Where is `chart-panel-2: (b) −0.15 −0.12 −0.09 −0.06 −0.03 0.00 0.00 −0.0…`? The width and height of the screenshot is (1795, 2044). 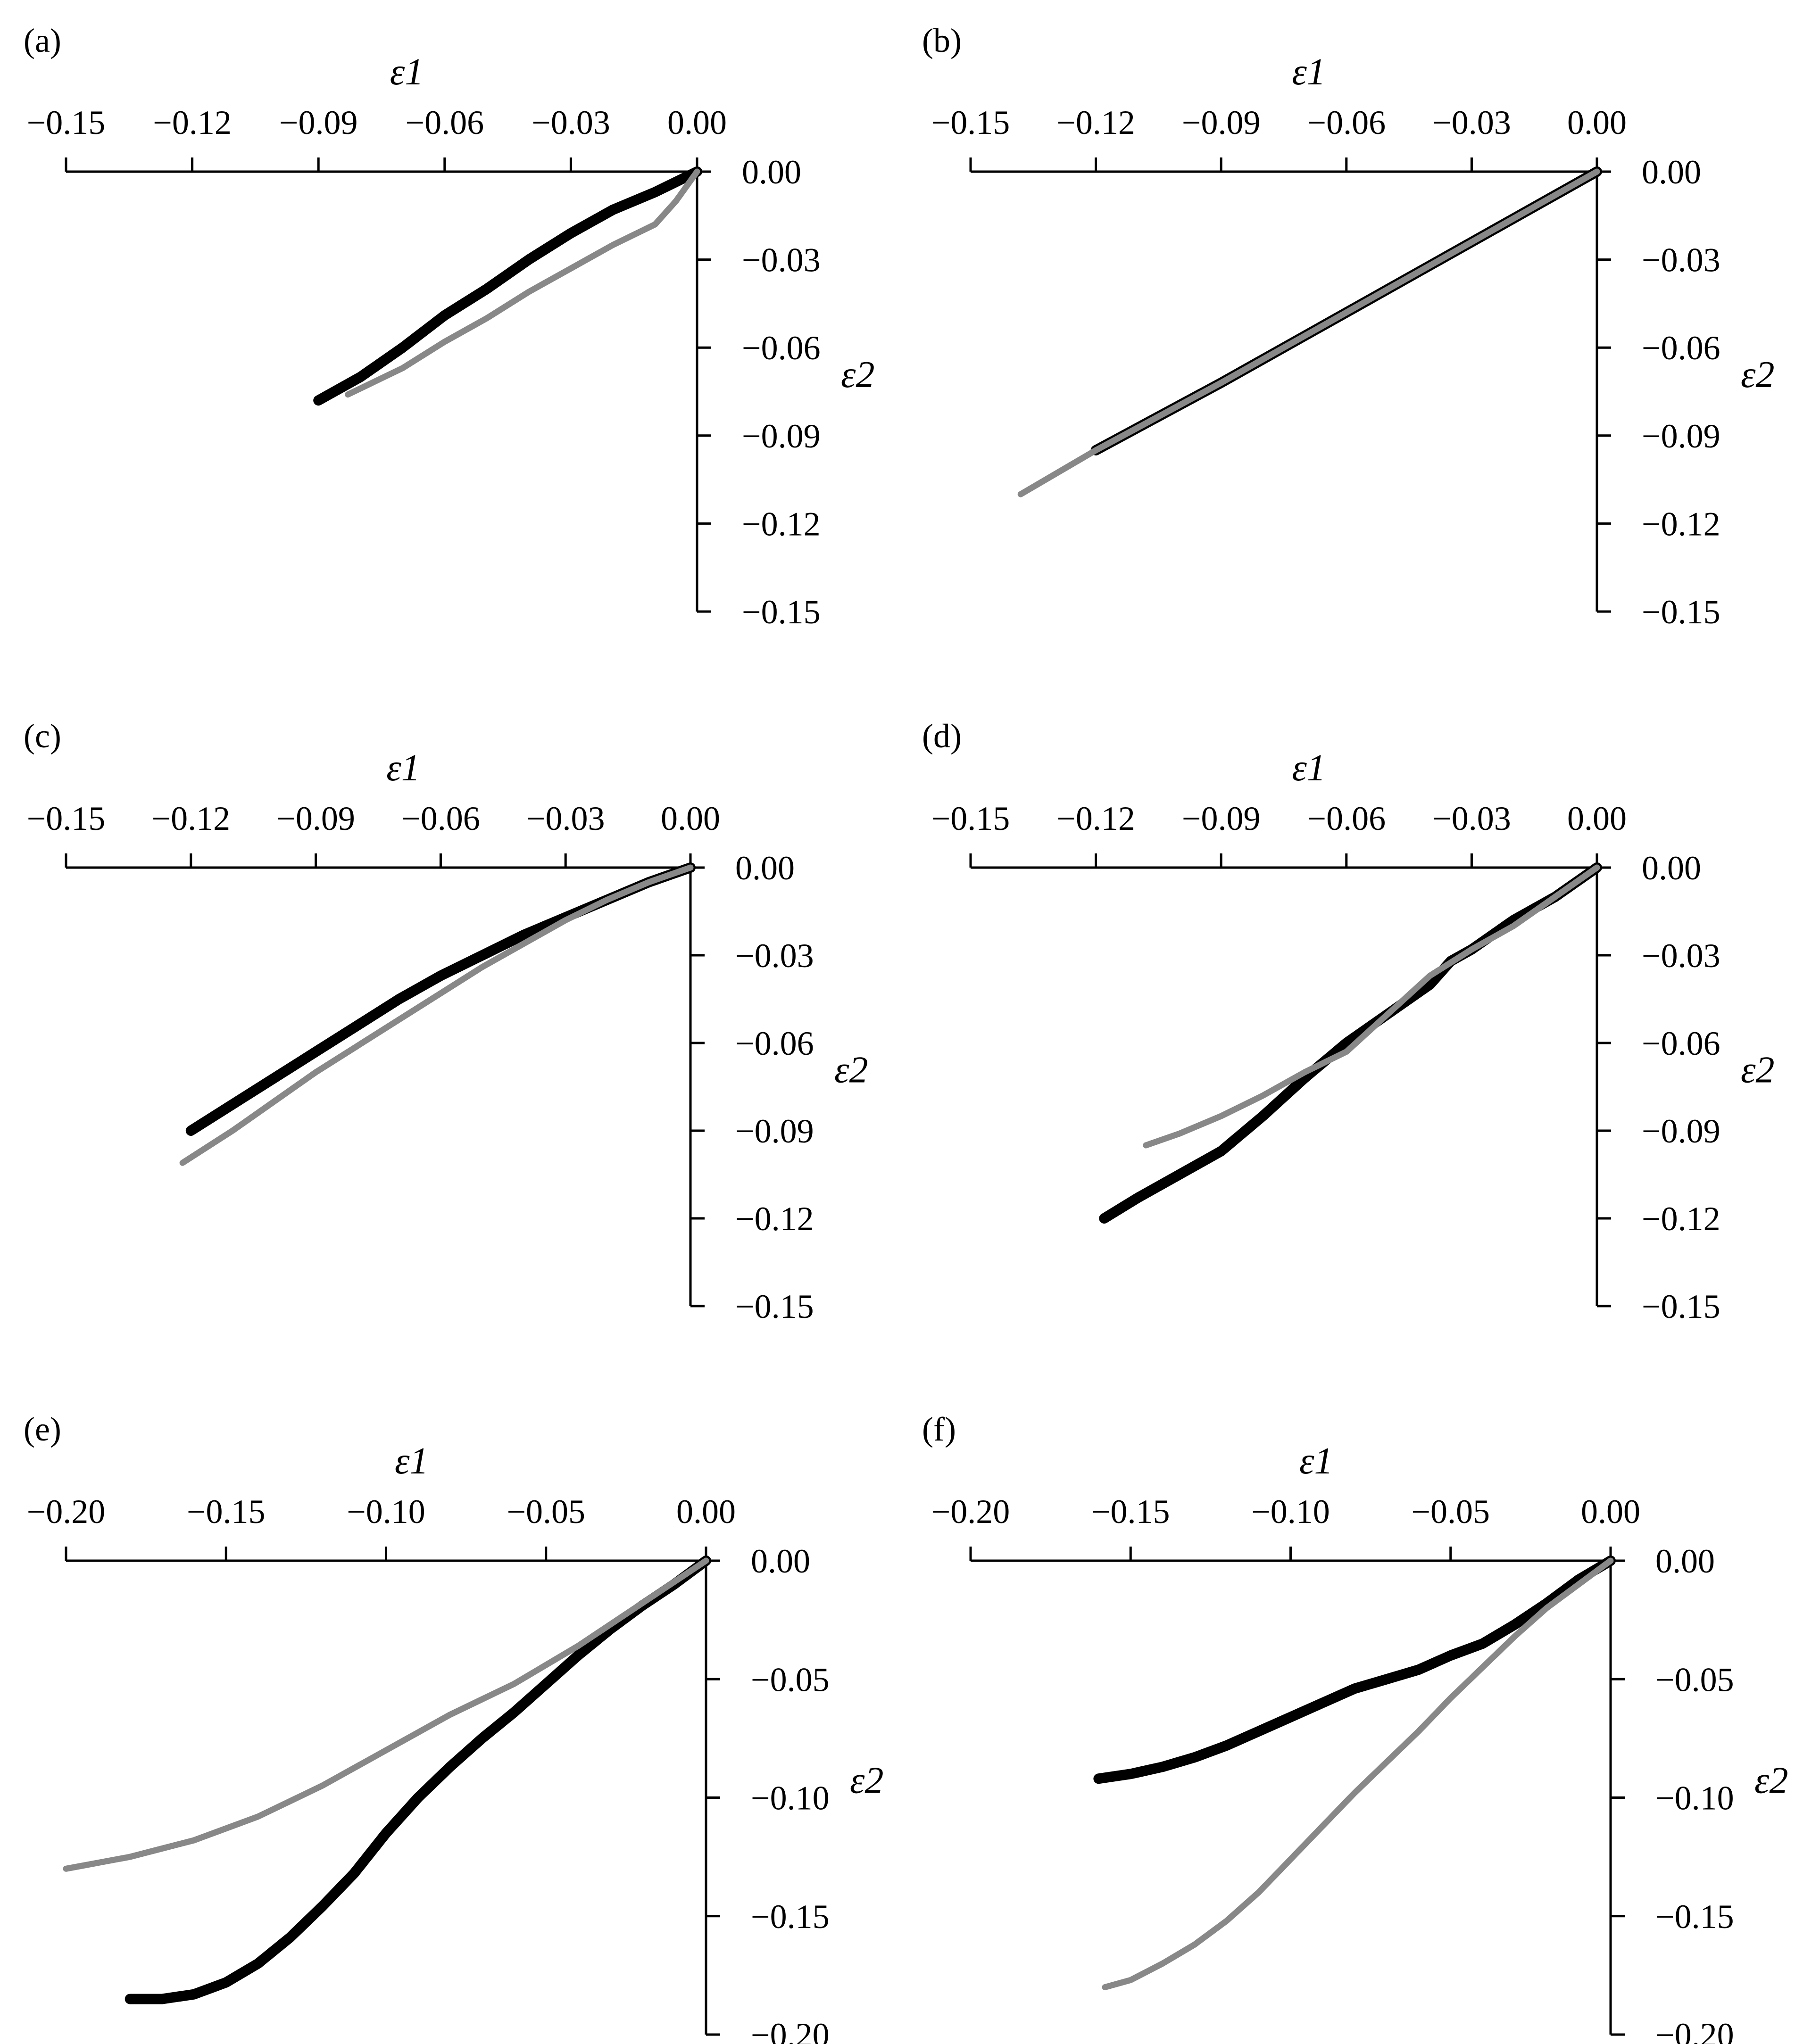 chart-panel-2: (b) −0.15 −0.12 −0.09 −0.06 −0.03 0.00 0.00 −0.0… is located at coordinates (1348, 327).